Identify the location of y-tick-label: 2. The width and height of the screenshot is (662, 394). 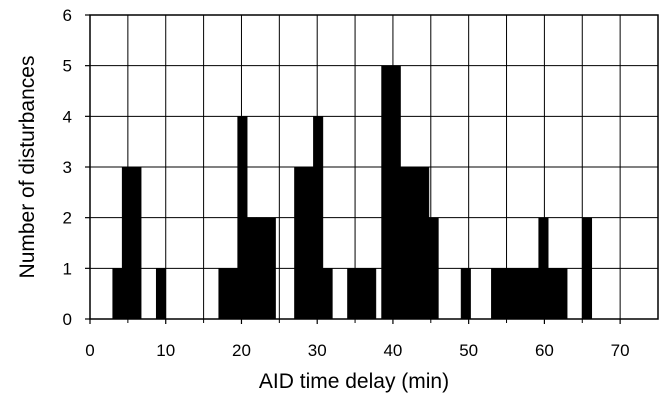
(67, 218).